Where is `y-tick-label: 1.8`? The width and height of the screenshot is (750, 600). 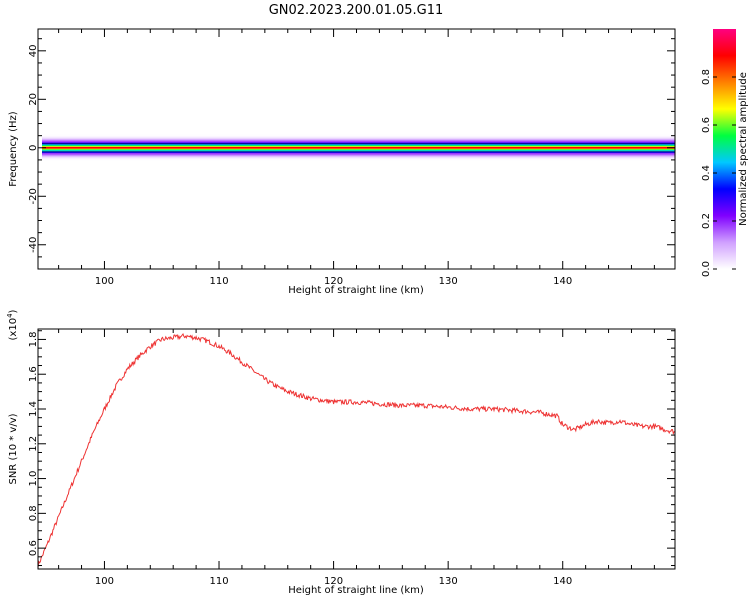
y-tick-label: 1.8 is located at coordinates (33, 339).